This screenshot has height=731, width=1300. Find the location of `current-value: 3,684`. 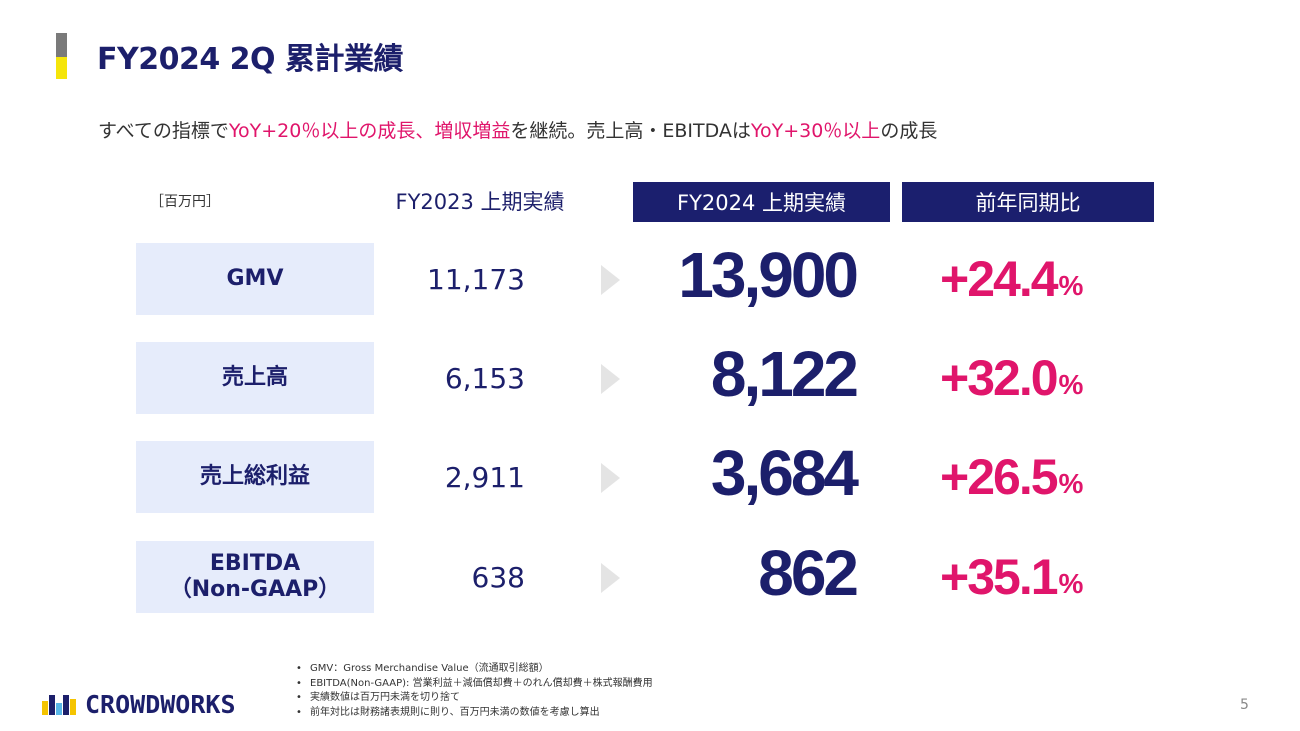

current-value: 3,684 is located at coordinates (784, 473).